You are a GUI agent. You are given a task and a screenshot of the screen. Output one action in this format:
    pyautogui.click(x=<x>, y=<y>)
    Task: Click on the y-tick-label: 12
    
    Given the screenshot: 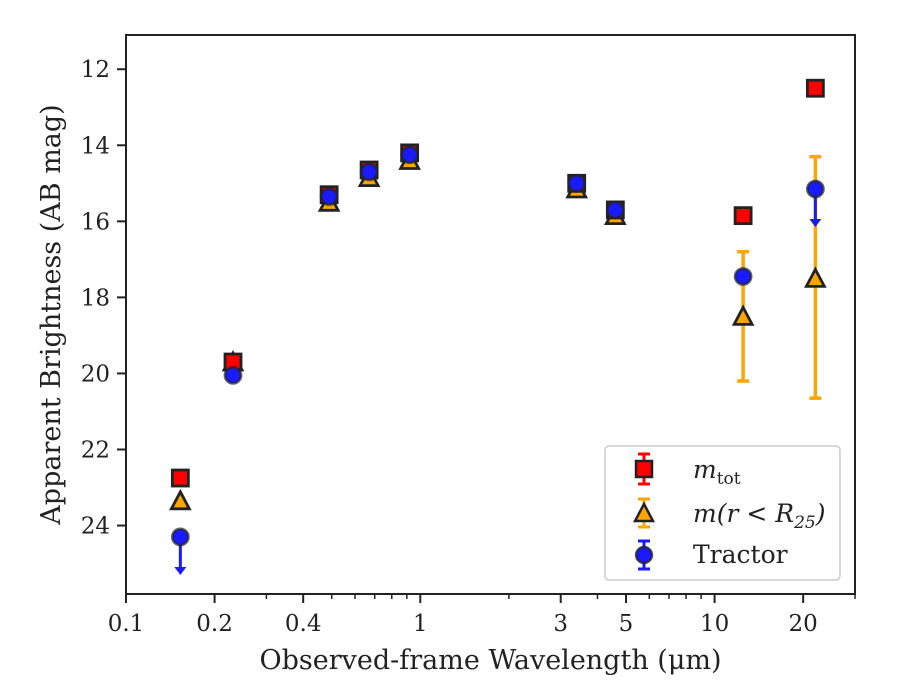 What is the action you would take?
    pyautogui.click(x=95, y=70)
    